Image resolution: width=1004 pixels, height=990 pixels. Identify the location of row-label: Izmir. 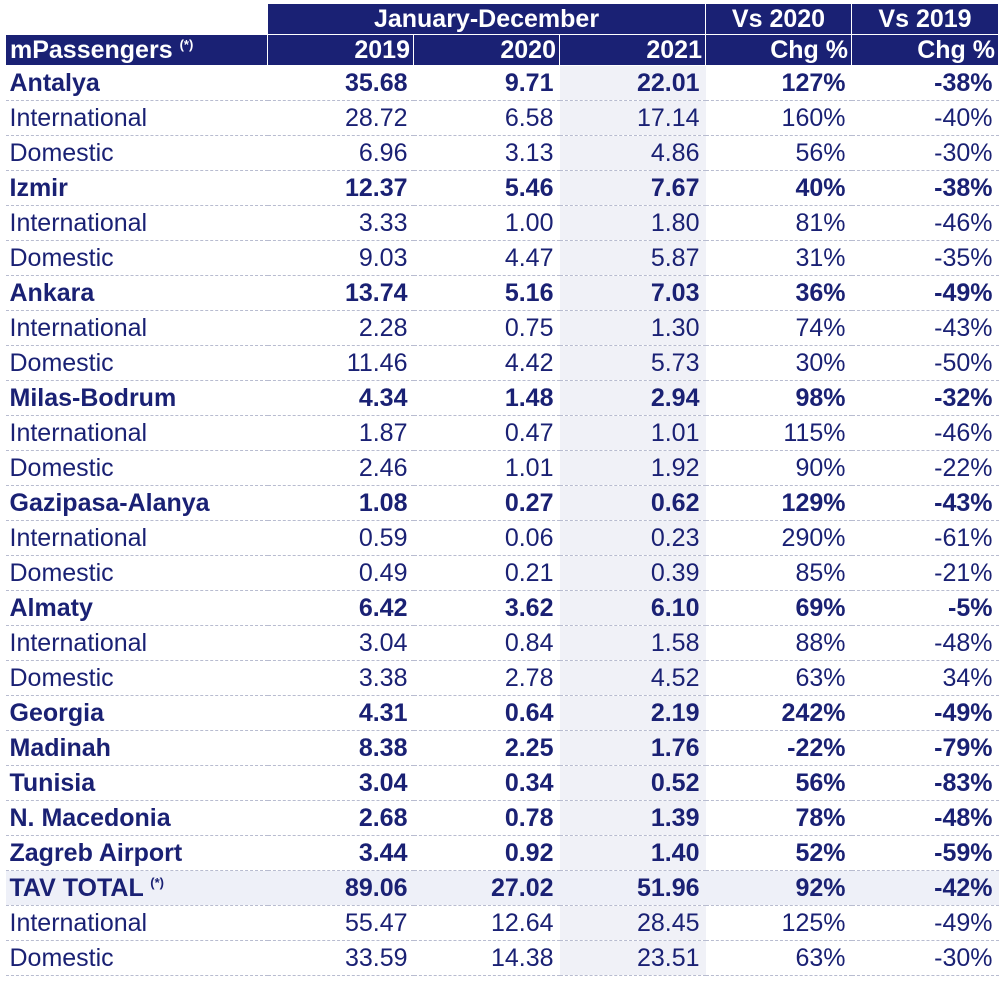
(136, 188).